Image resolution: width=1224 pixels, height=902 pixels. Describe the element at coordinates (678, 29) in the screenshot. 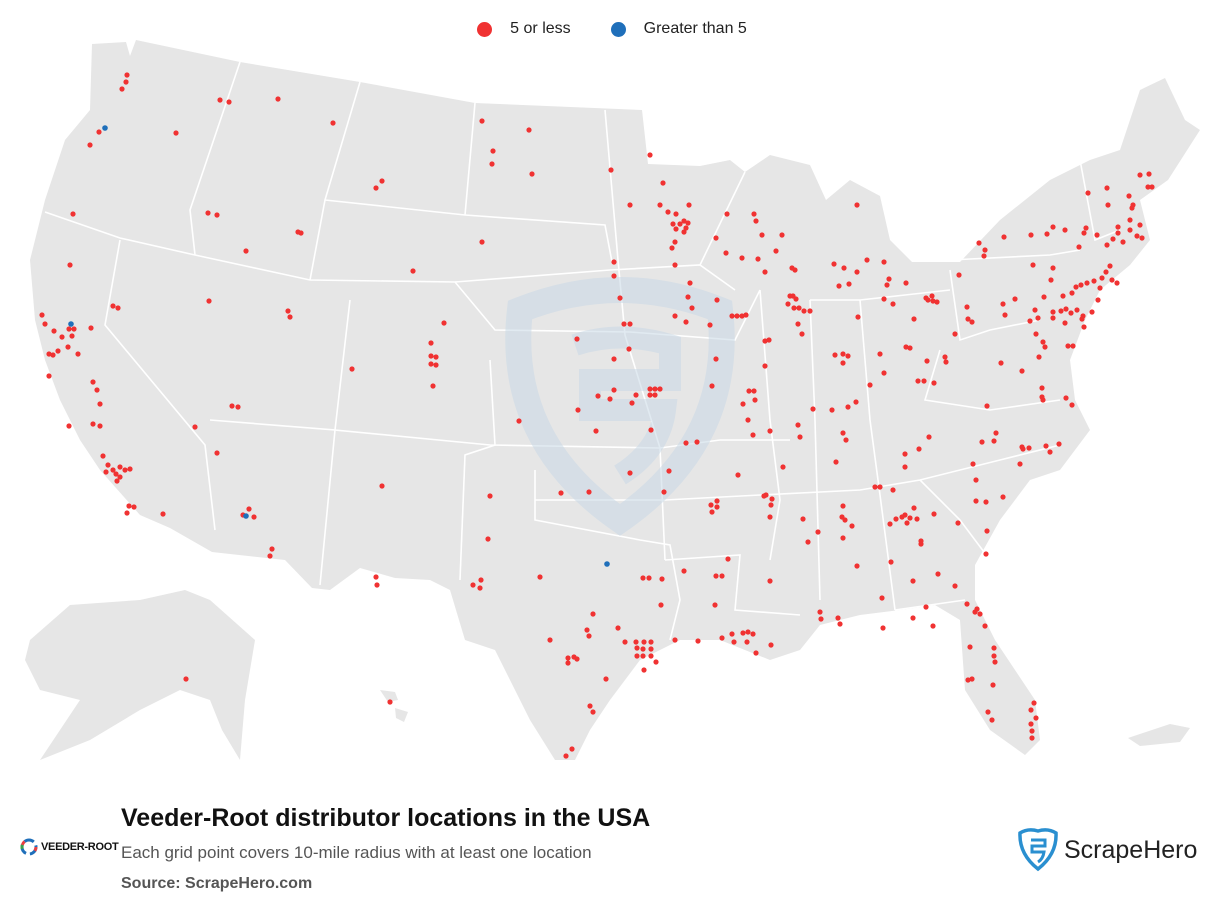

I see `legend-item-high: Greater than 5` at that location.